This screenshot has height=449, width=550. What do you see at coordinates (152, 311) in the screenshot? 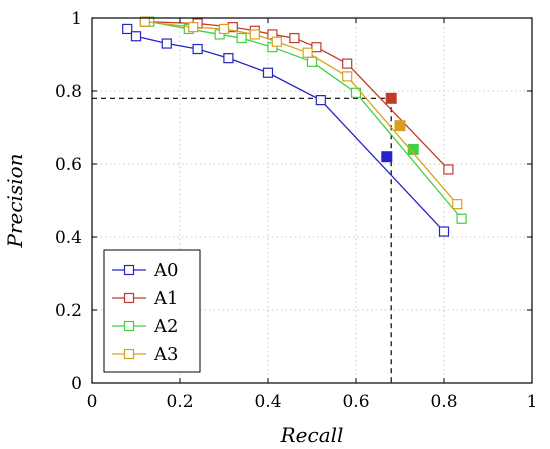
I see `legend: A0 A1 A2 A3` at bounding box center [152, 311].